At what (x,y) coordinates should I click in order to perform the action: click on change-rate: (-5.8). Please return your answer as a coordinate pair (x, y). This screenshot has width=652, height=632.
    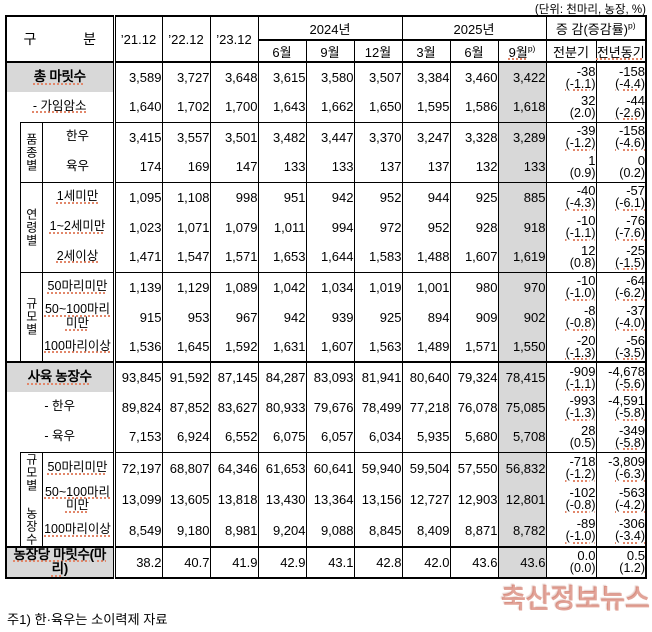
    Looking at the image, I should click on (630, 442).